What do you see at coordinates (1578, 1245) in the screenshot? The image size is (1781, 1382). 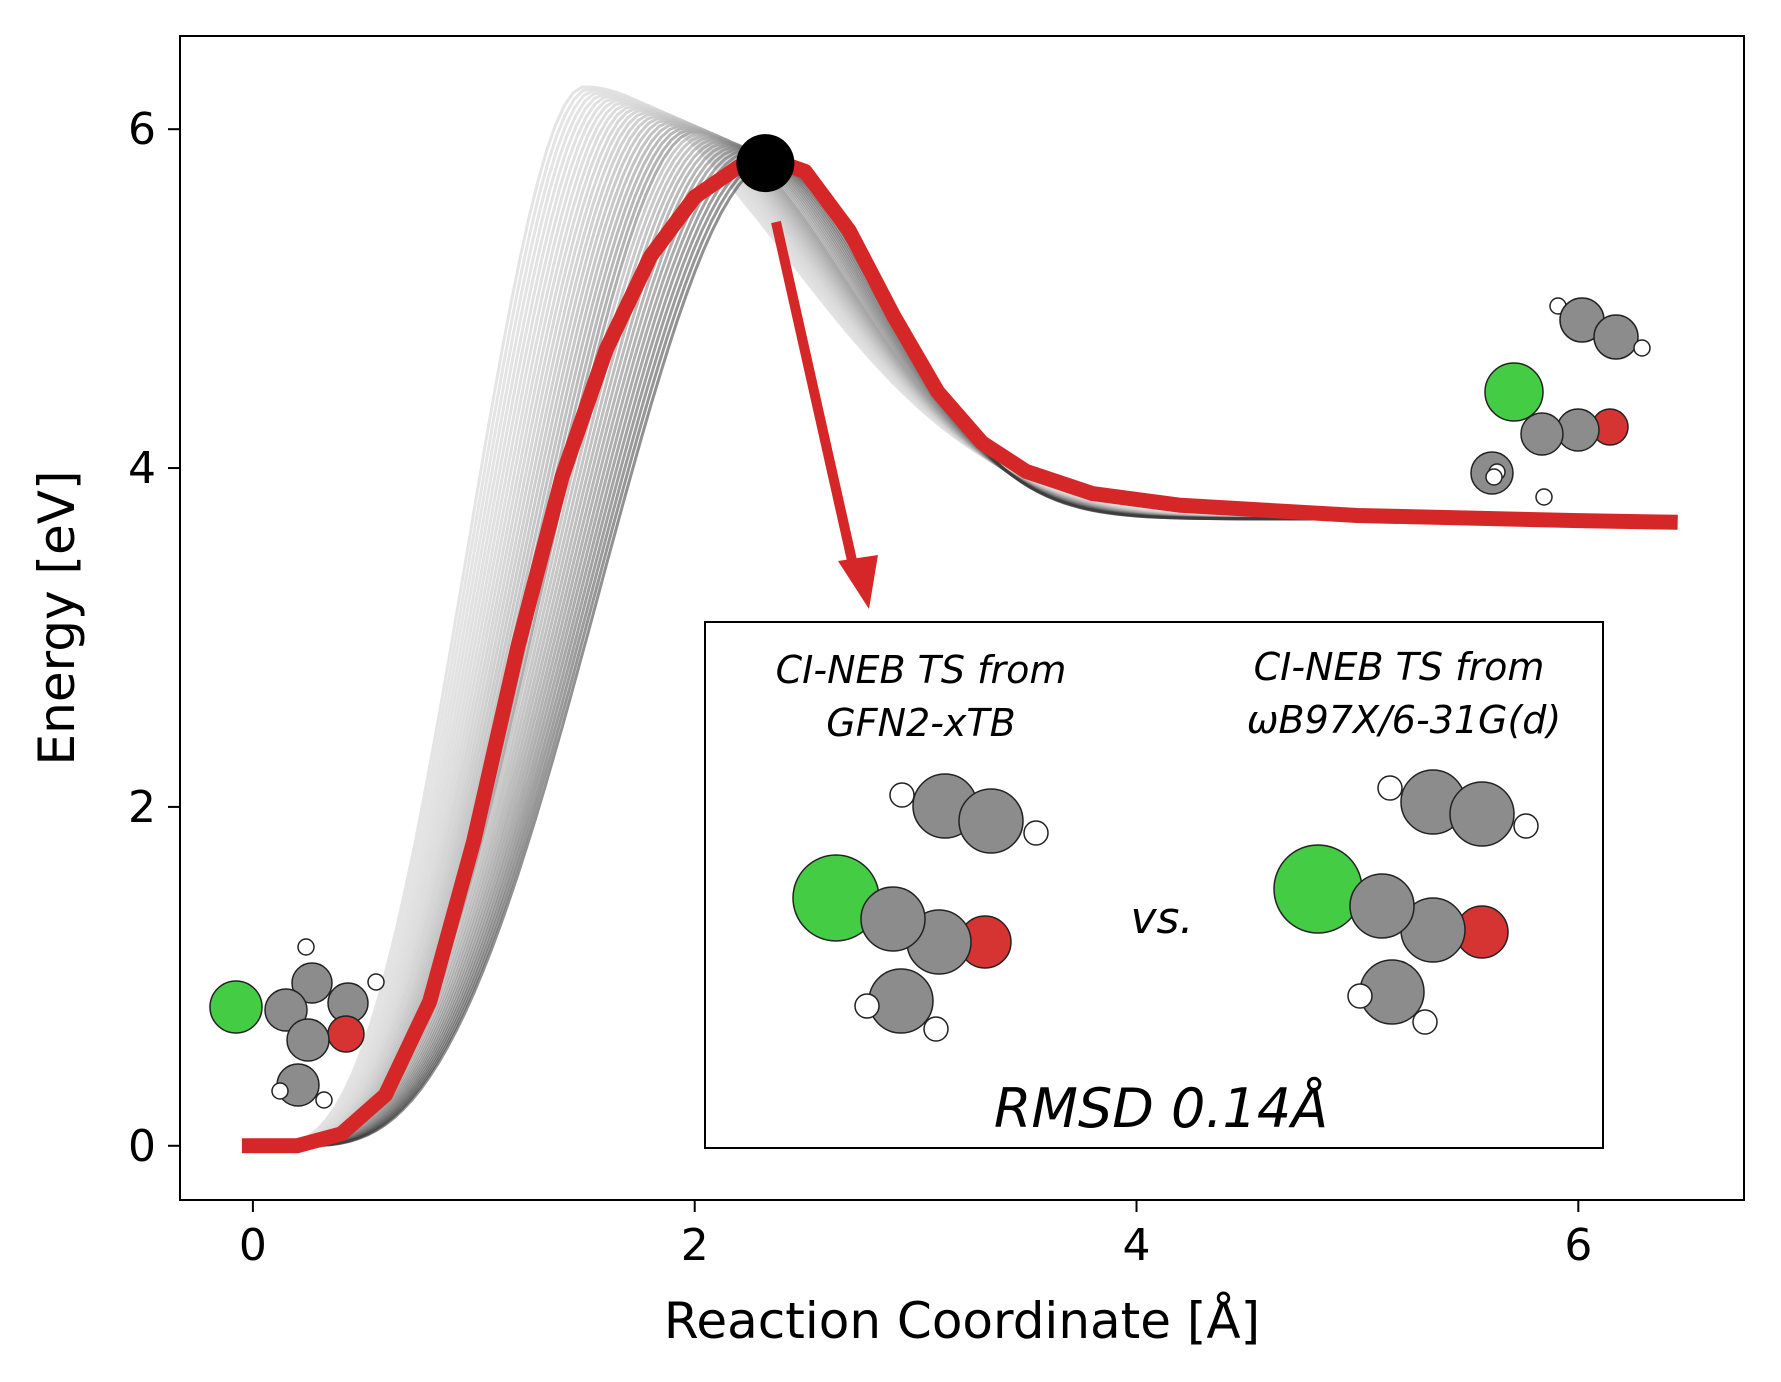 I see `x-tick-label: 6` at bounding box center [1578, 1245].